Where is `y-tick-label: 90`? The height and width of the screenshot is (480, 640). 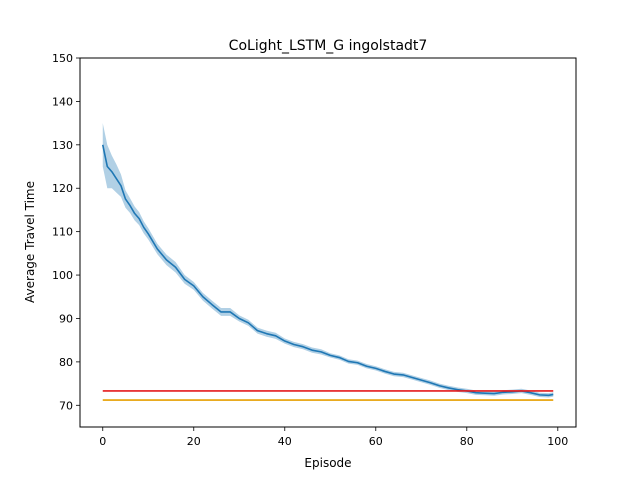
y-tick-label: 90 is located at coordinates (66, 318).